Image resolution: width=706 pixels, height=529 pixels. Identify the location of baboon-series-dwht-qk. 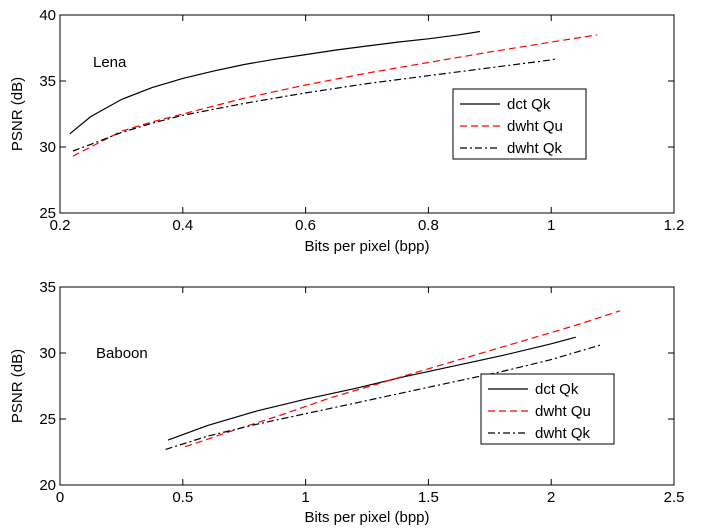
(383, 397).